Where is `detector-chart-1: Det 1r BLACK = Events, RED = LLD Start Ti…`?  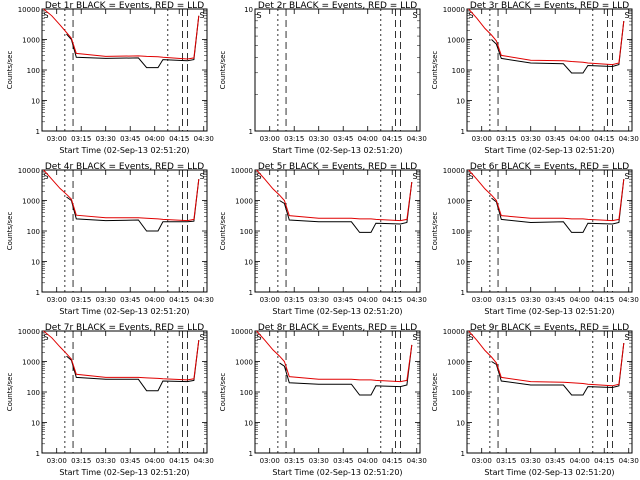
detector-chart-1: Det 1r BLACK = Events, RED = LLD Start Ti… is located at coordinates (110, 78).